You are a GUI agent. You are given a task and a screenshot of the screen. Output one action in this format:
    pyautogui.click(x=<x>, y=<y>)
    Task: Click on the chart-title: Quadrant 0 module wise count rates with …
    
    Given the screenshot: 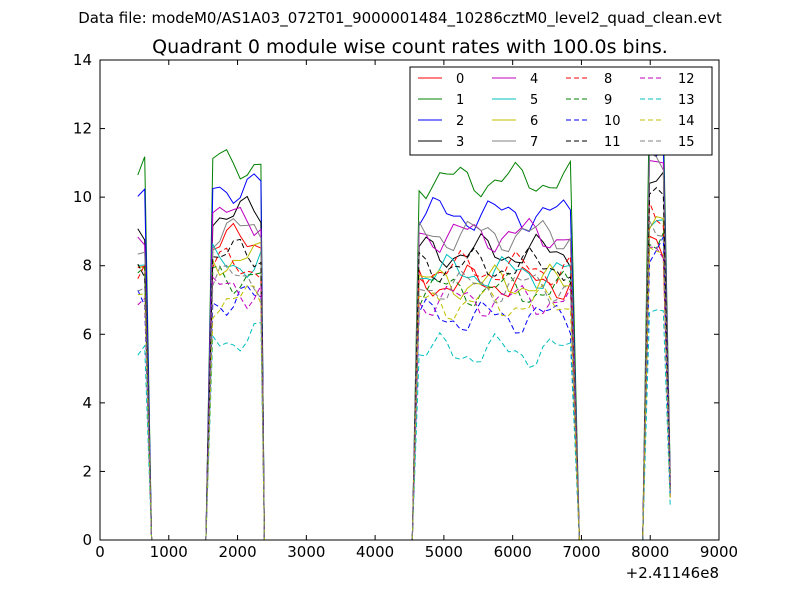 What is the action you would take?
    pyautogui.click(x=410, y=47)
    